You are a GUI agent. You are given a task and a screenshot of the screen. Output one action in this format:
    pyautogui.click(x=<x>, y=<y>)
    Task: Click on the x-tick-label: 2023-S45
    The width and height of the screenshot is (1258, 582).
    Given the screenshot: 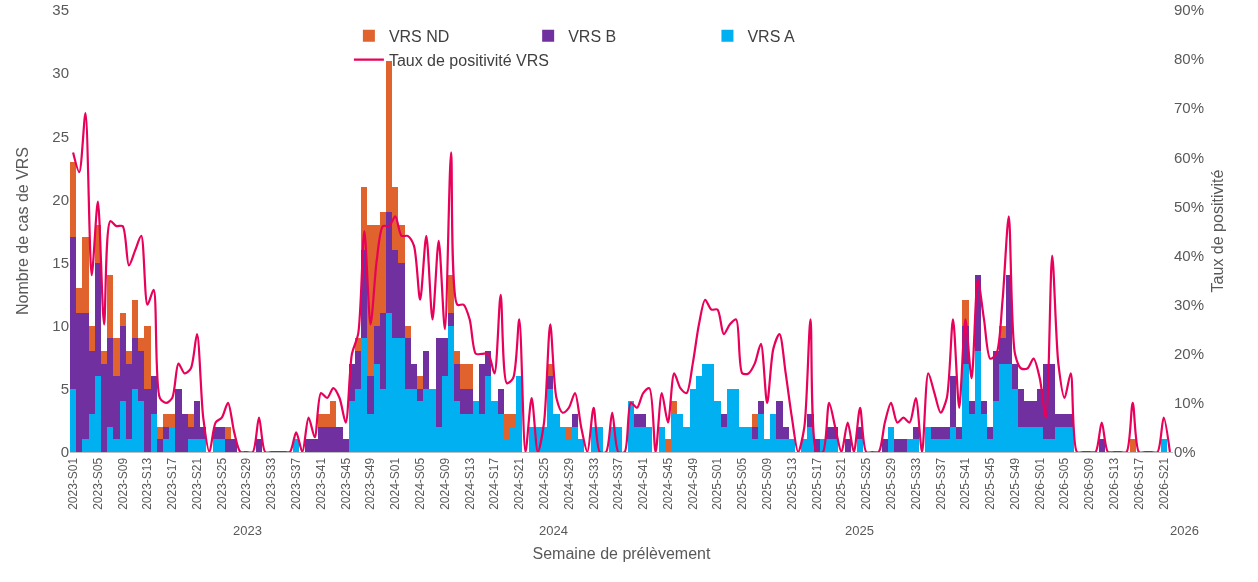 What is the action you would take?
    pyautogui.click(x=345, y=483)
    